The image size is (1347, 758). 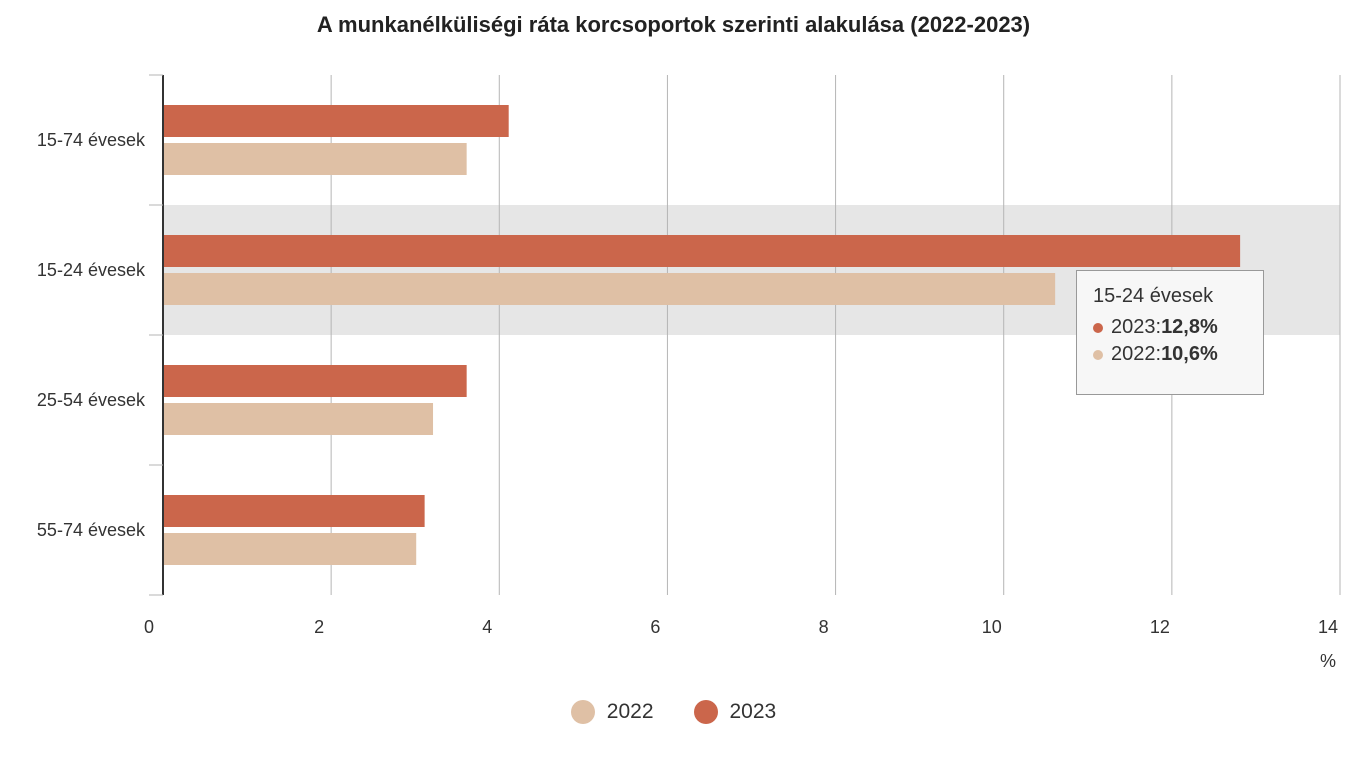 I want to click on tooltip-title: 15-24 évesek, so click(x=1153, y=296).